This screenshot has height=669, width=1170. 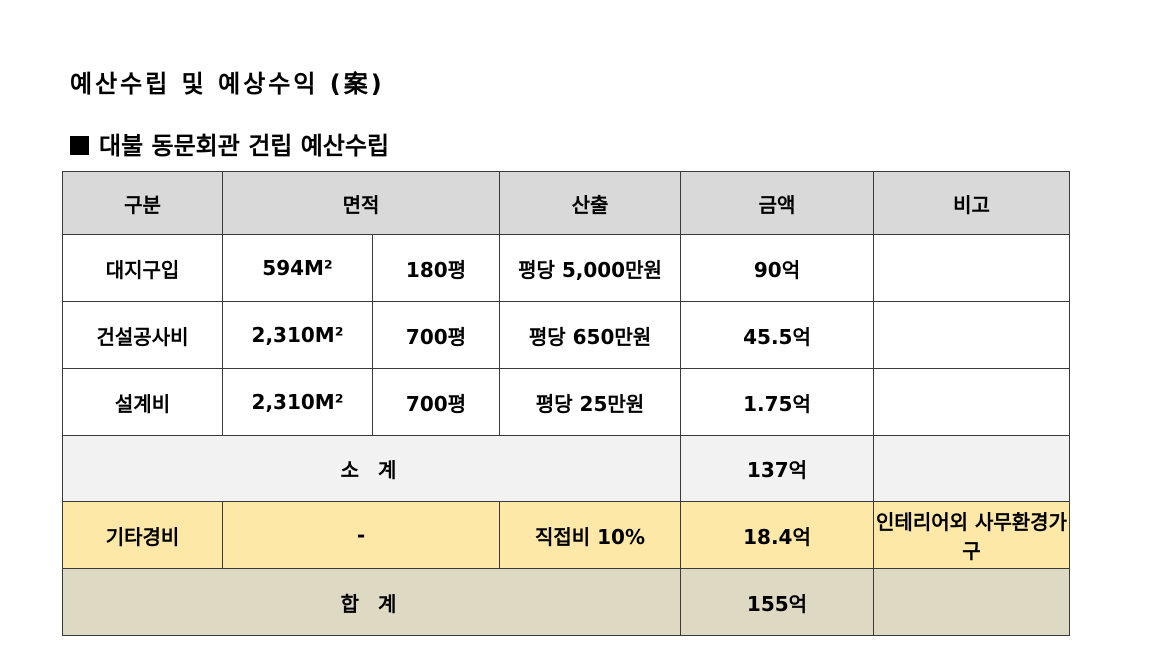 I want to click on other-category: 기타경비, so click(x=142, y=535).